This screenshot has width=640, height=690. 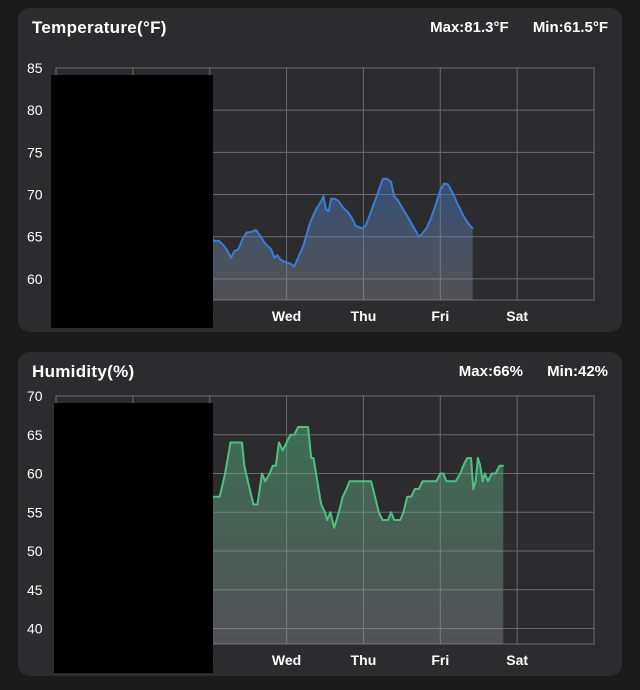 What do you see at coordinates (286, 316) in the screenshot?
I see `temp-xtick-label: Wed` at bounding box center [286, 316].